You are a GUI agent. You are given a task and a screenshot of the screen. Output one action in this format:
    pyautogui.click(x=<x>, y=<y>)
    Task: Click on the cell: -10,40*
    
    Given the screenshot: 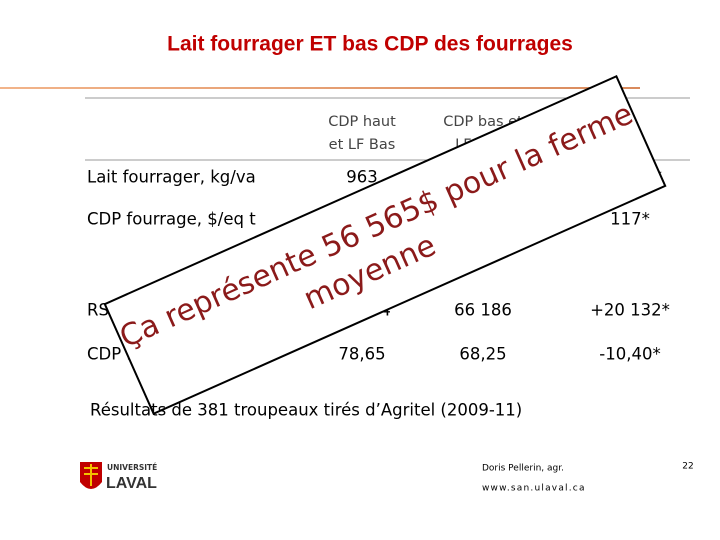 What is the action you would take?
    pyautogui.click(x=629, y=354)
    